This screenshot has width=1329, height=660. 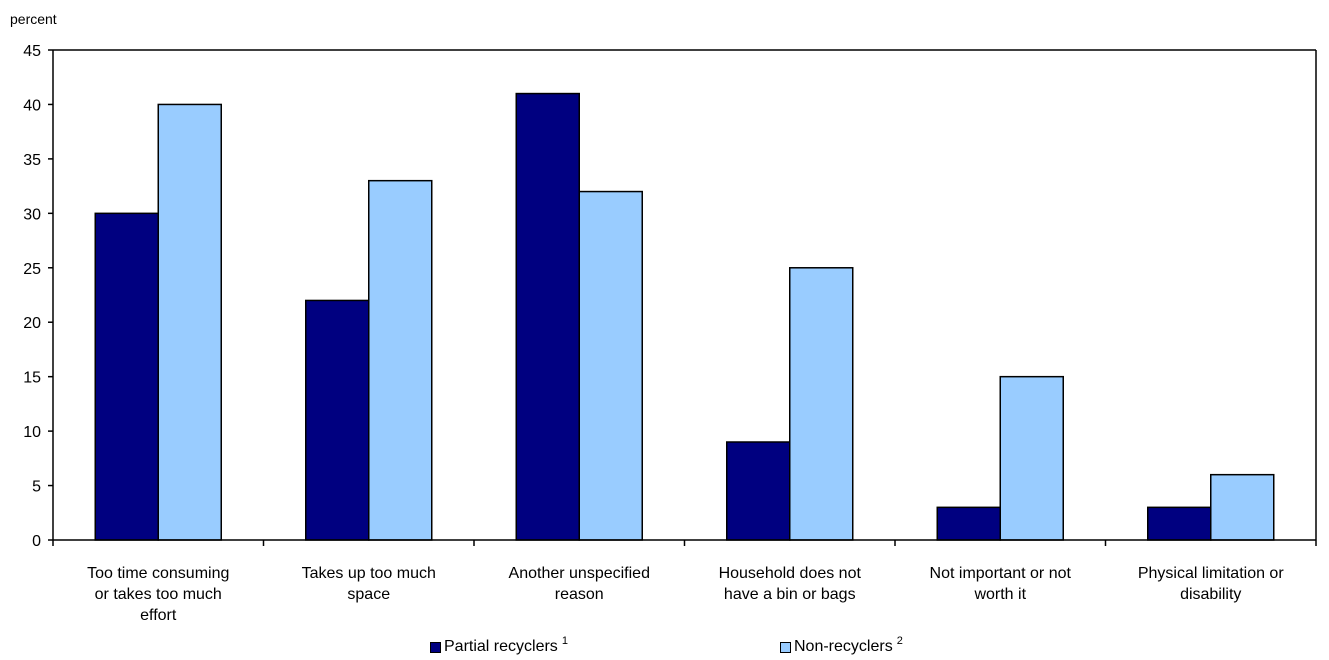 What do you see at coordinates (790, 573) in the screenshot?
I see `x-category-label: Household does not` at bounding box center [790, 573].